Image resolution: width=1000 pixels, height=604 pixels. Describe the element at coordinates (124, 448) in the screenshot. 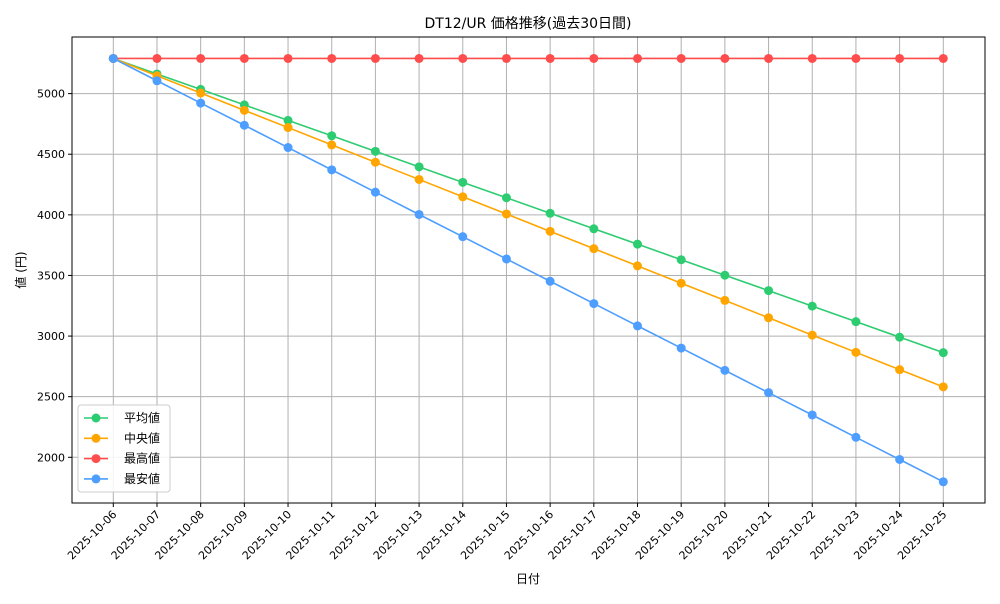

I see `legend-box` at that location.